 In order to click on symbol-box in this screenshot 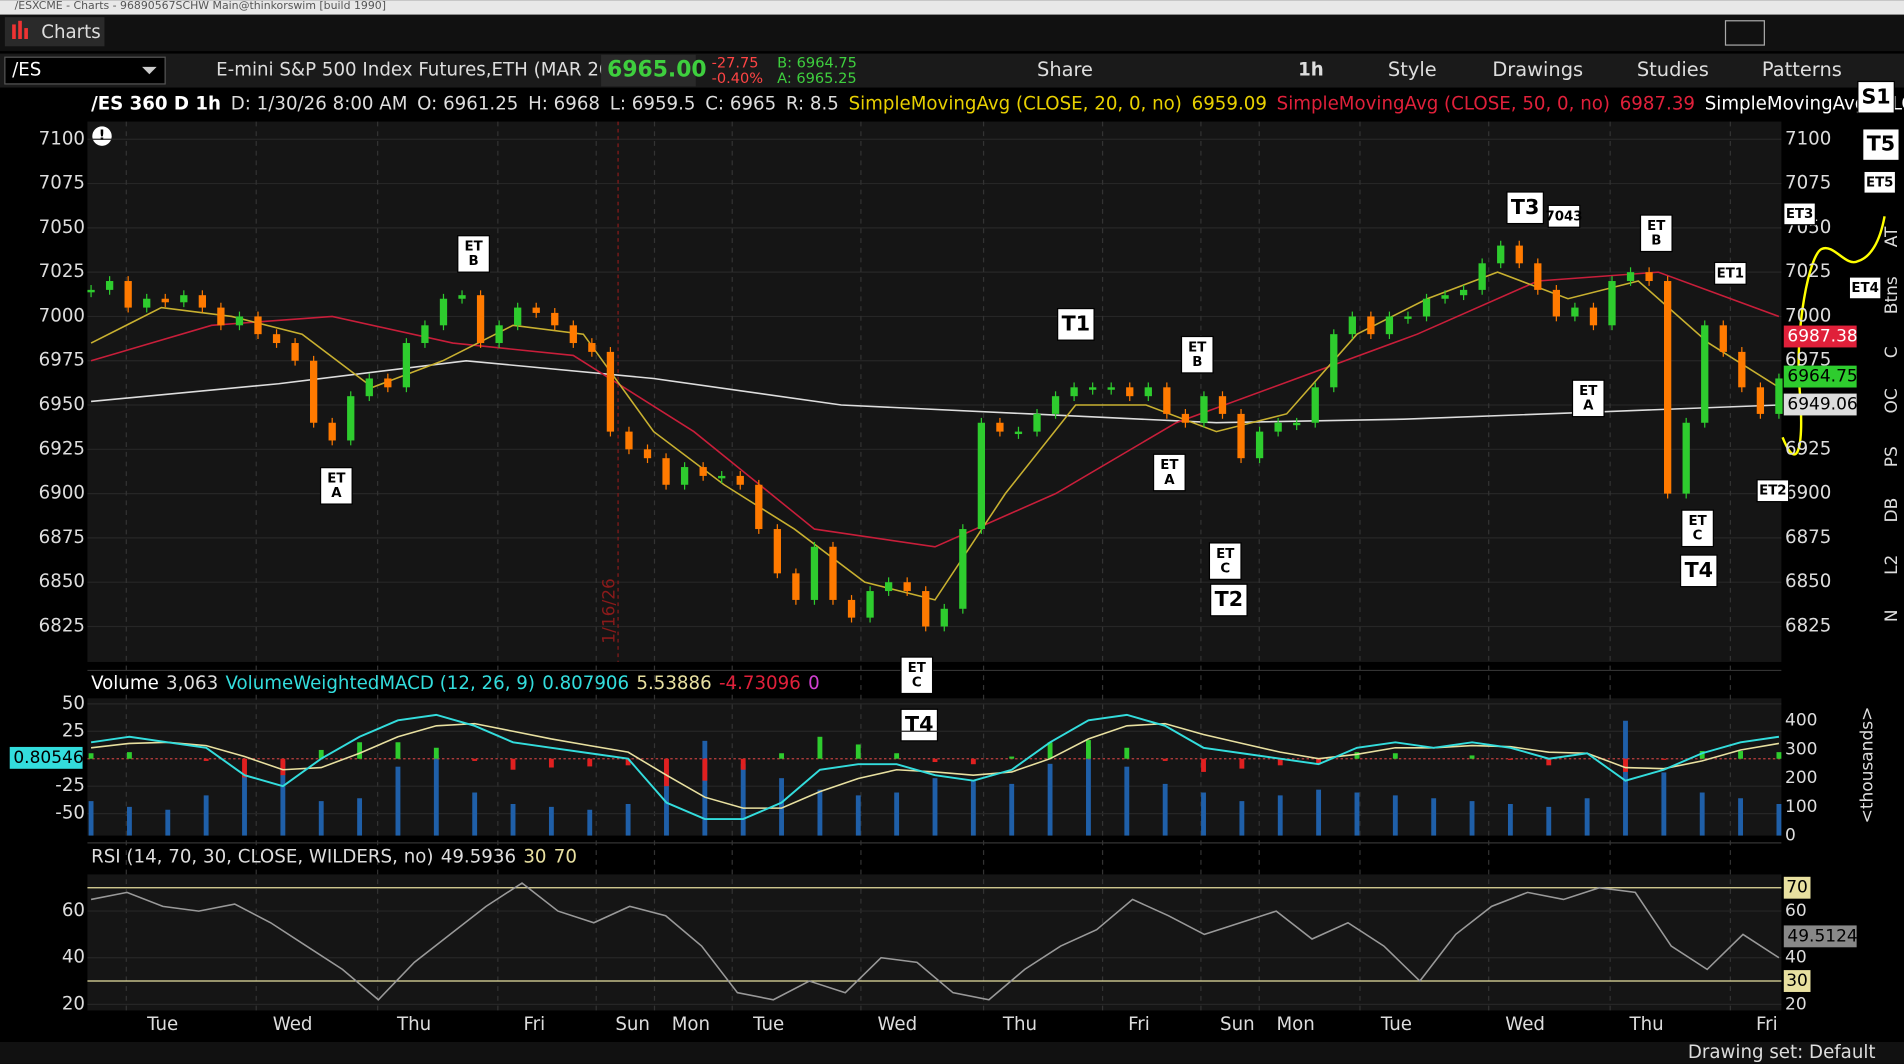, I will do `click(85, 70)`.